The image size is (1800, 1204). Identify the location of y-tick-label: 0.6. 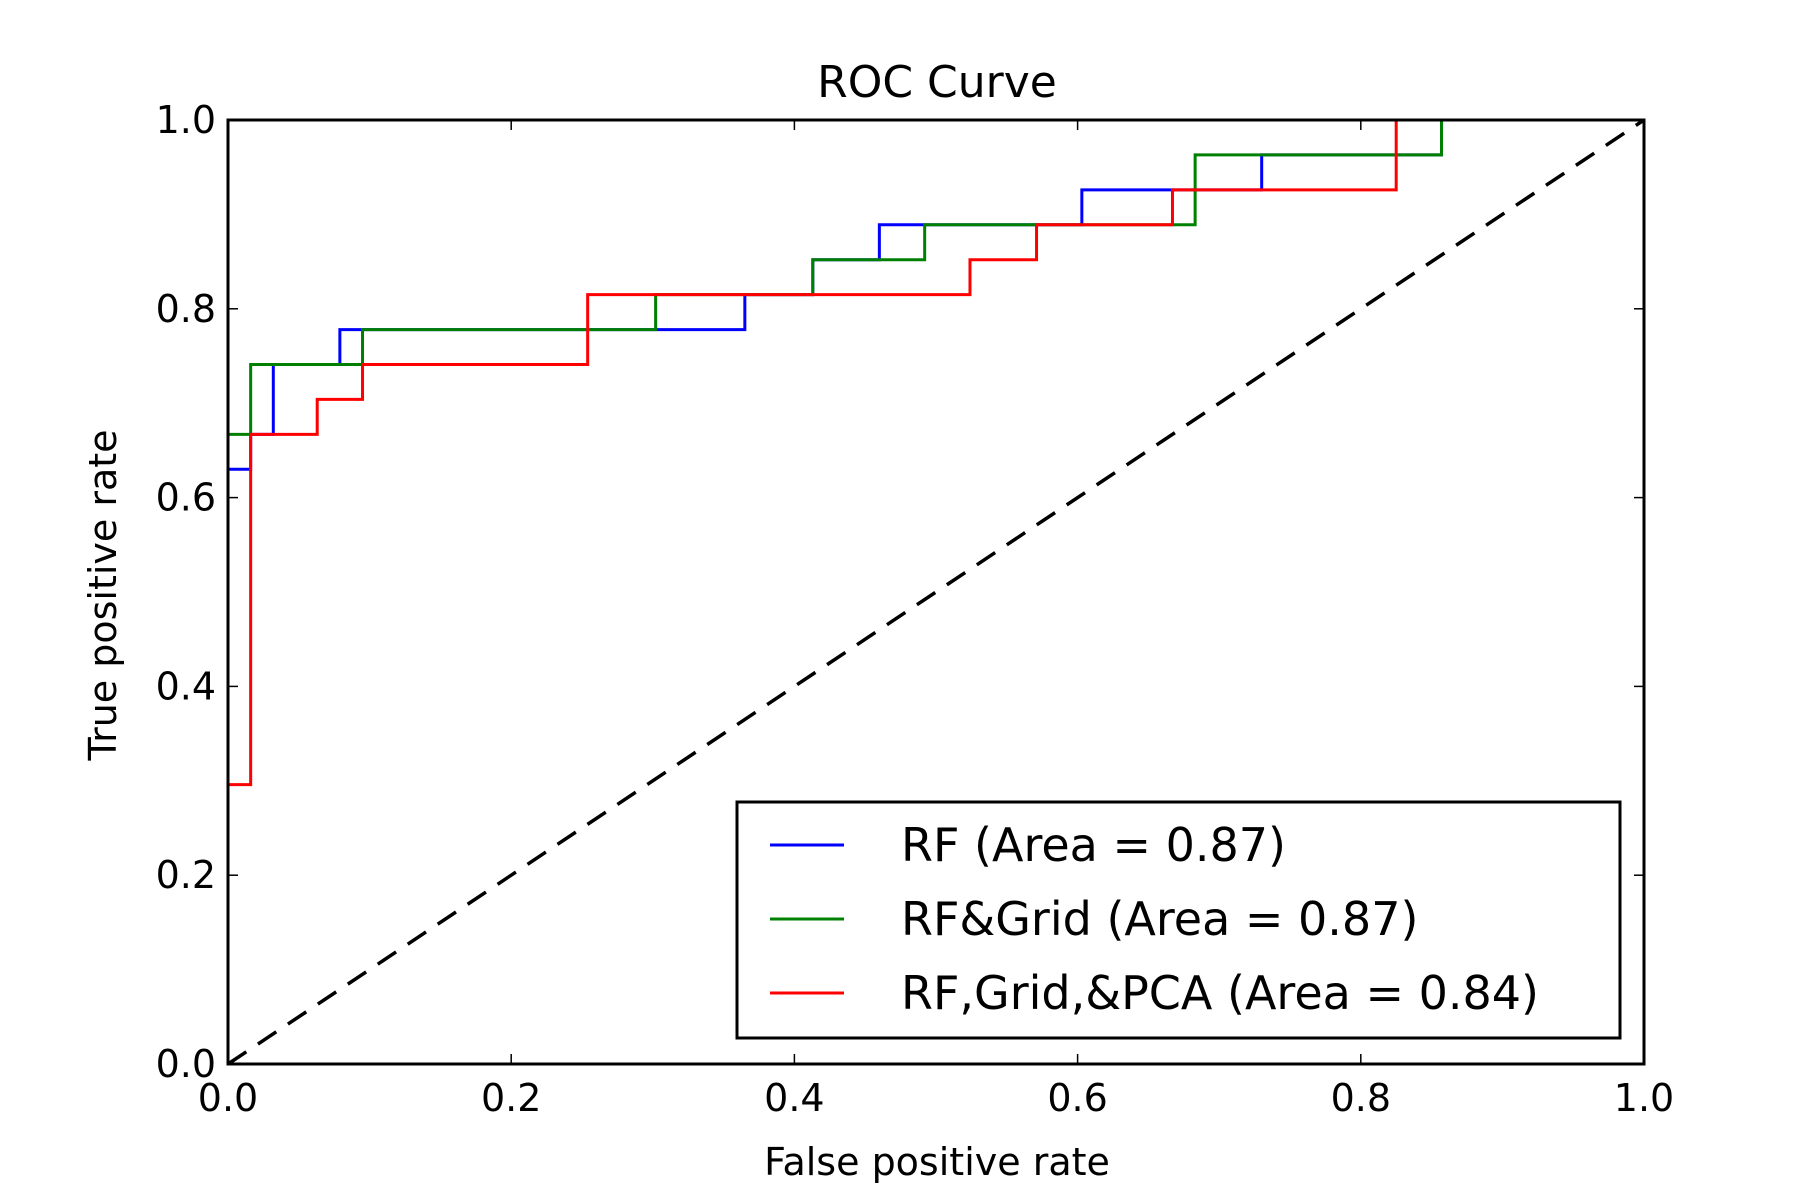
(186, 498).